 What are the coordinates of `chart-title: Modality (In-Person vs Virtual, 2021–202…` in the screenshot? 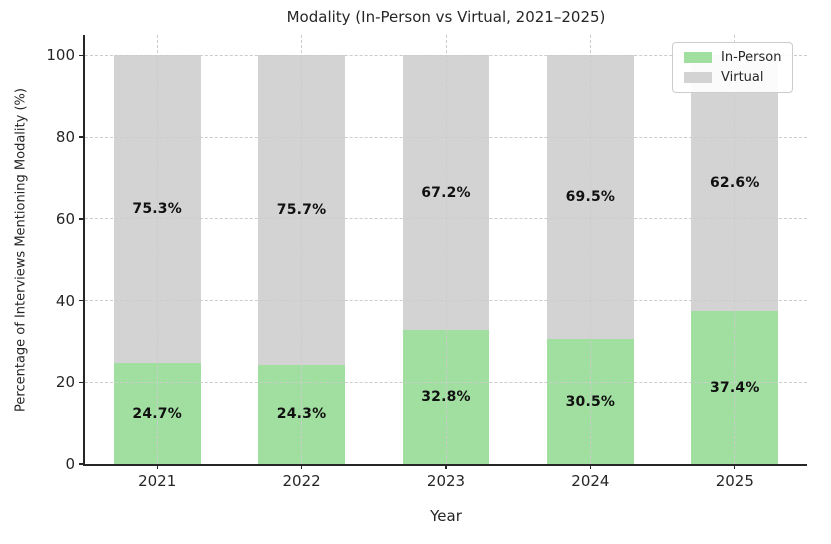 It's located at (446, 17).